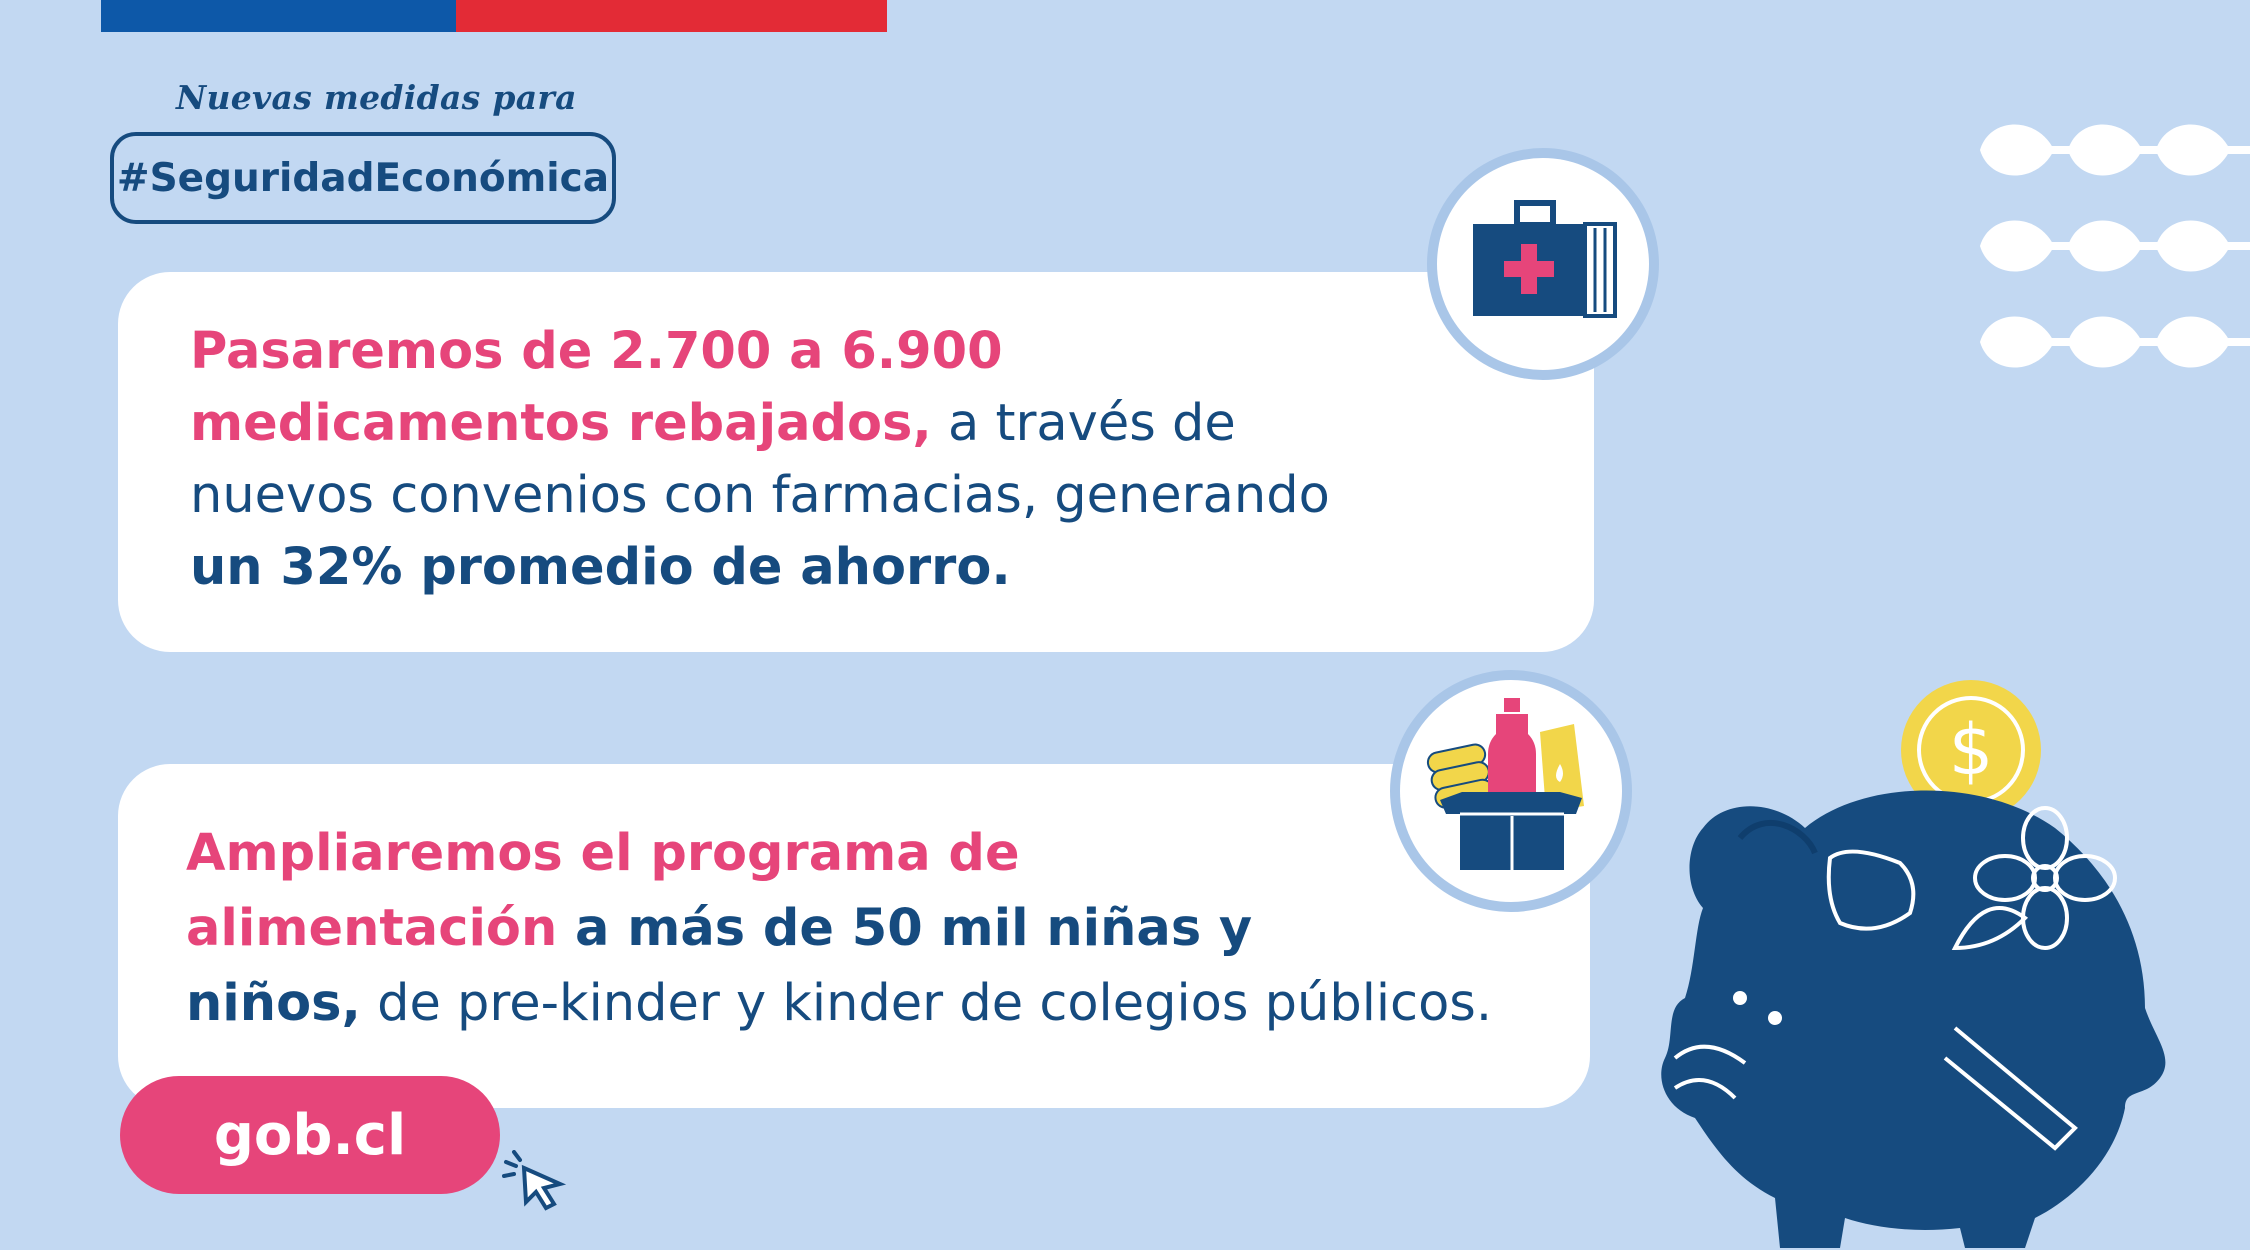 Image resolution: width=2250 pixels, height=1250 pixels. Describe the element at coordinates (600, 567) in the screenshot. I see `card-text-segment: un 32% promedio de ahorro.` at that location.